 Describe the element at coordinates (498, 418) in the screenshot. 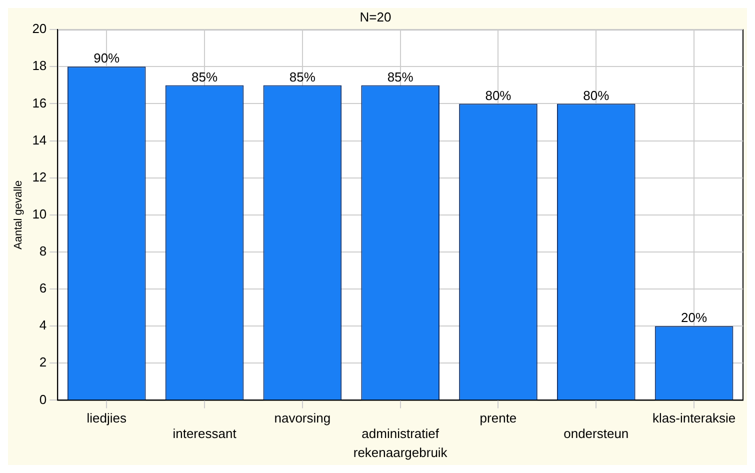

I see `x-tick-label: prente` at that location.